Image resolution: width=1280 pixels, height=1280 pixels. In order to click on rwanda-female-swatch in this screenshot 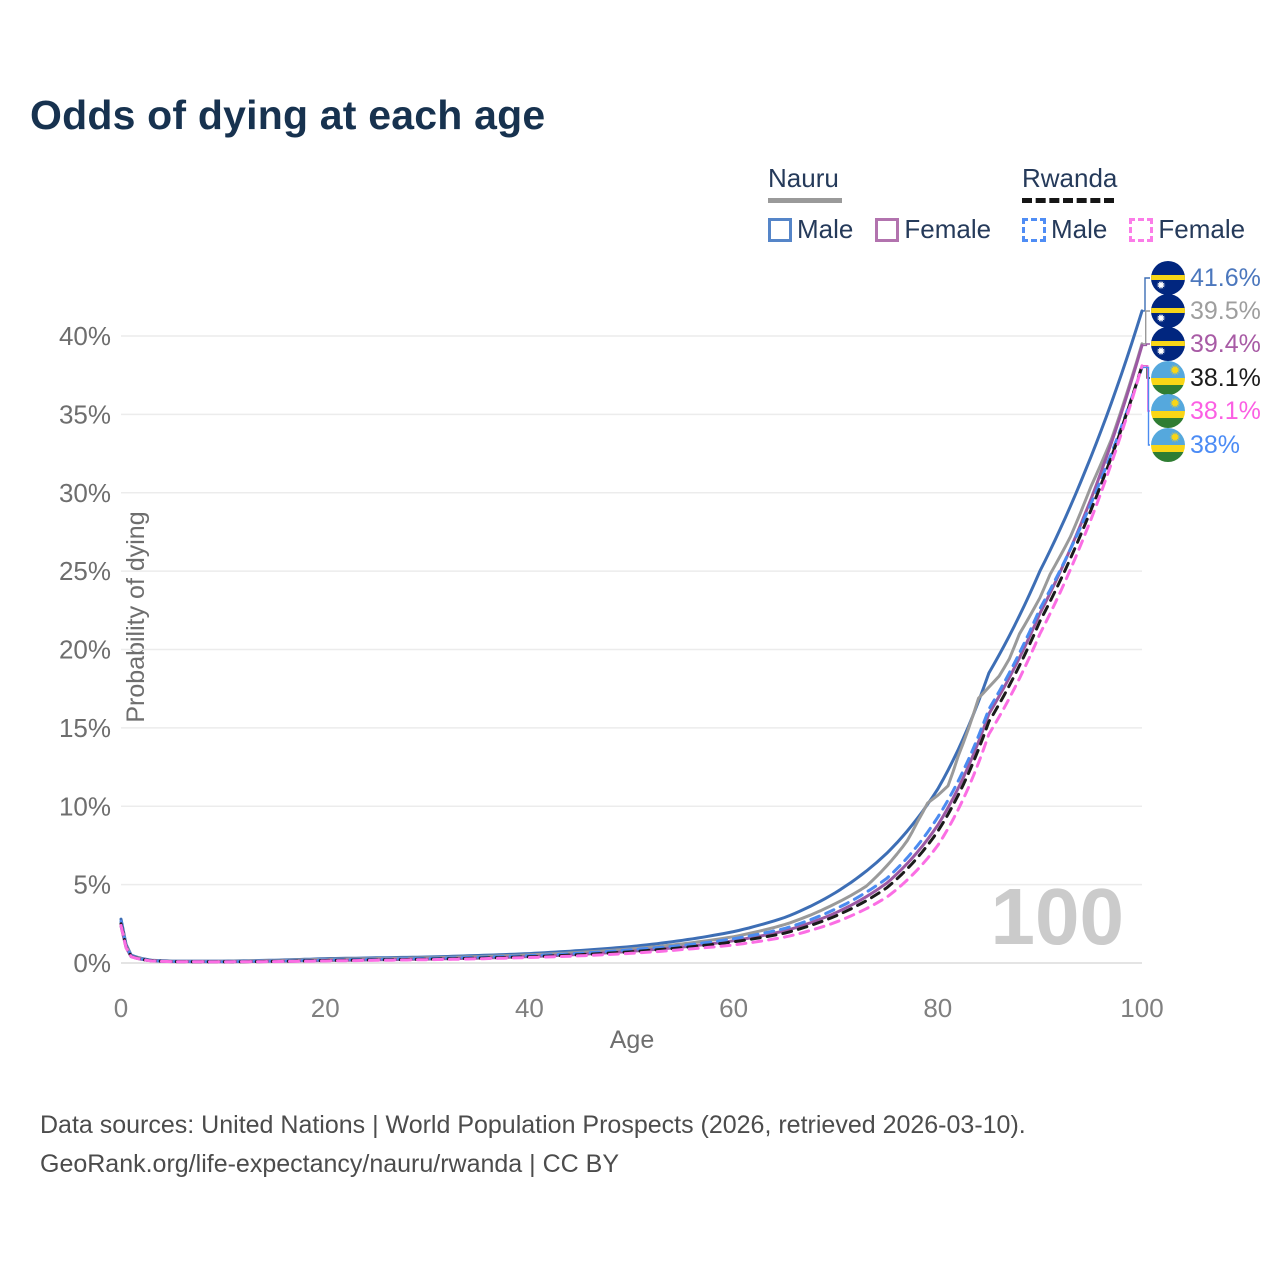, I will do `click(1141, 229)`.